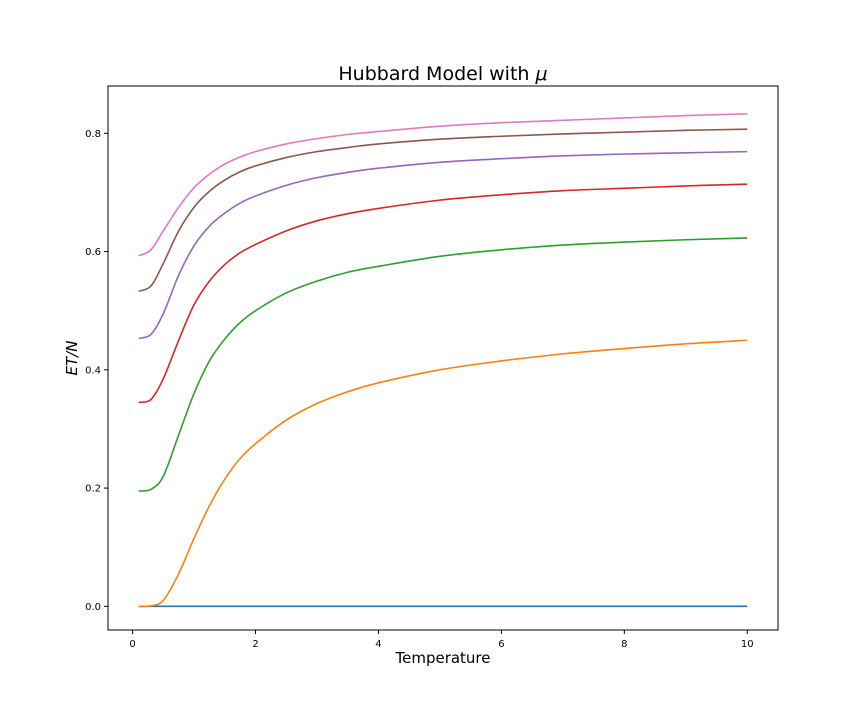 This screenshot has width=864, height=720. What do you see at coordinates (442, 658) in the screenshot?
I see `x-axis-label: Temperature` at bounding box center [442, 658].